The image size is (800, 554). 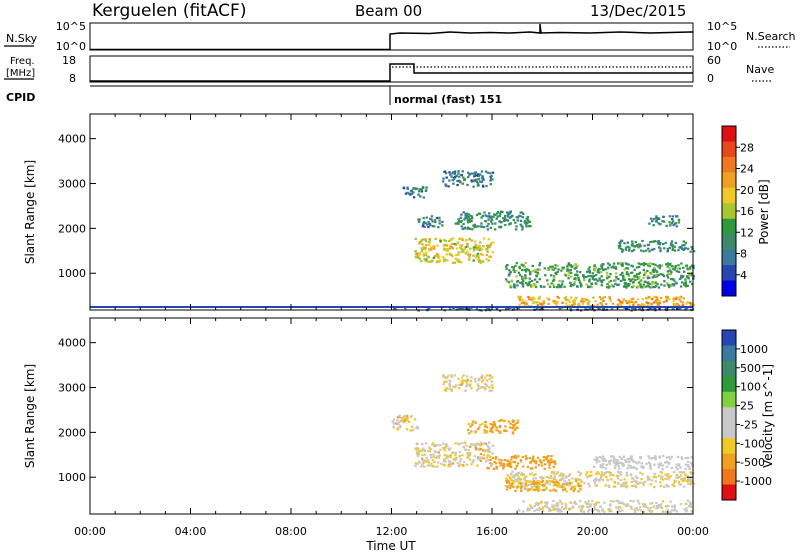 What do you see at coordinates (30, 416) in the screenshot?
I see `velocity-ylabel: Slant Range [km]` at bounding box center [30, 416].